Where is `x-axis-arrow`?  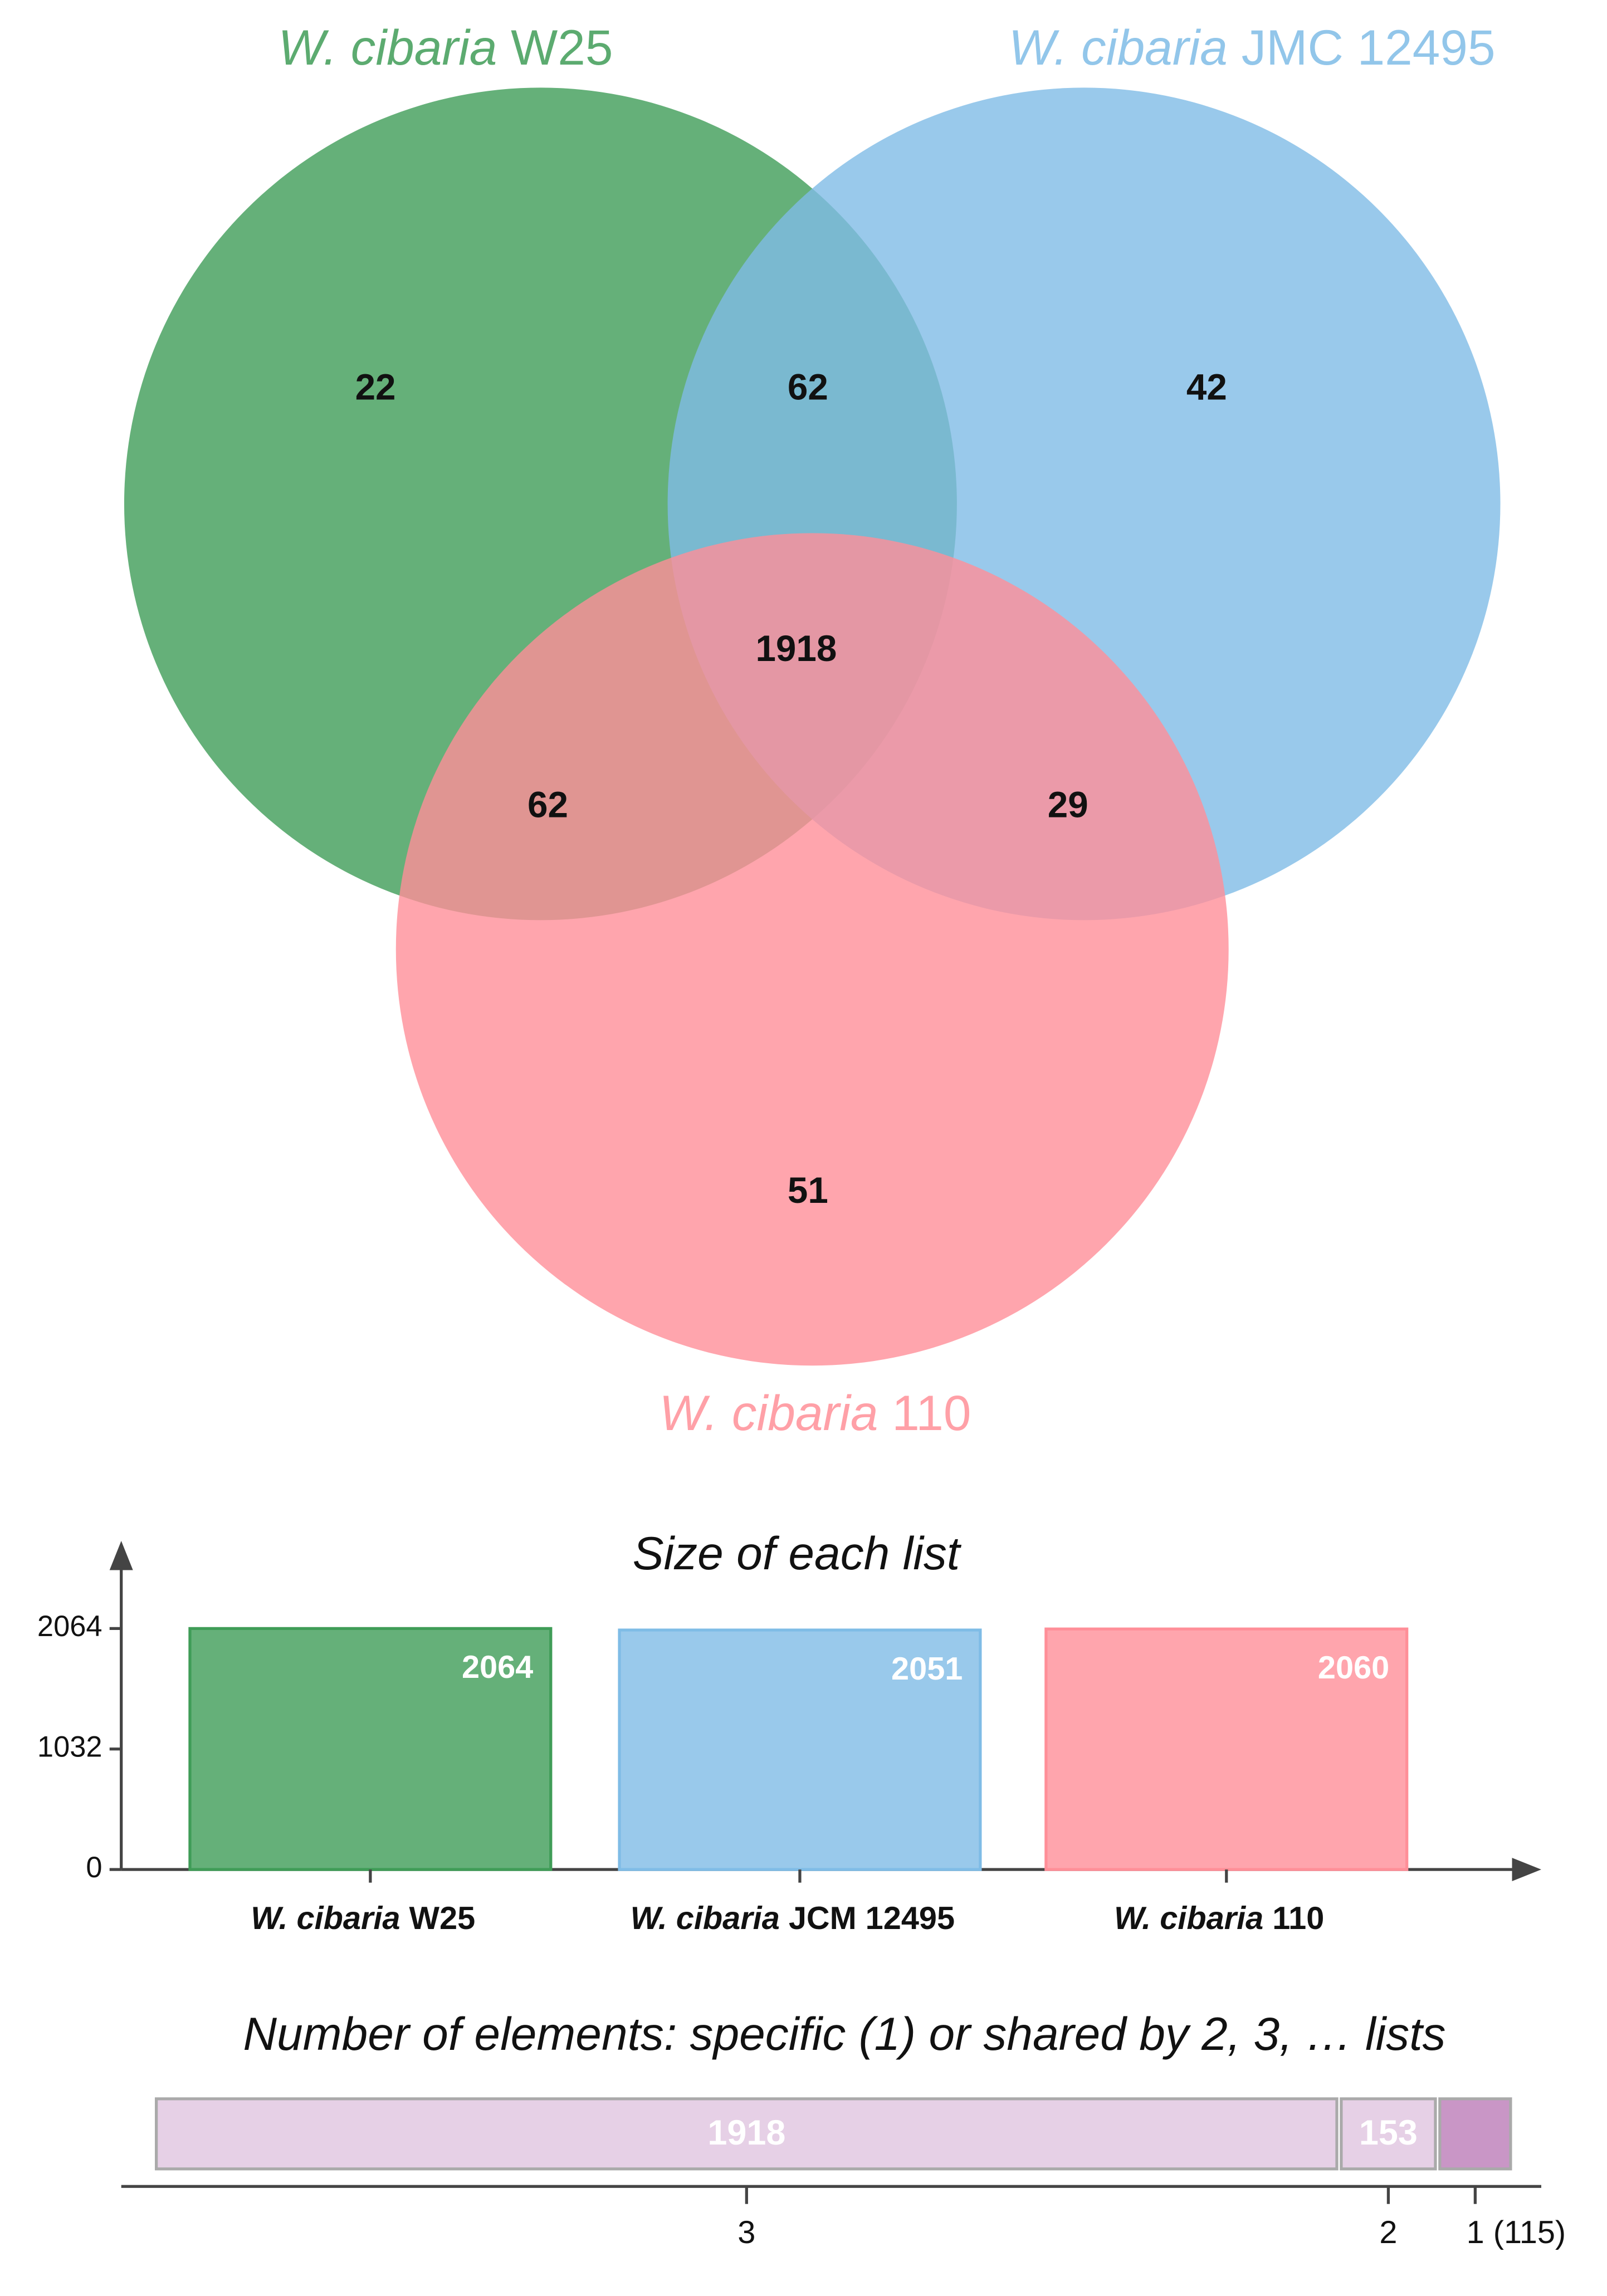
x-axis-arrow is located at coordinates (1527, 1870).